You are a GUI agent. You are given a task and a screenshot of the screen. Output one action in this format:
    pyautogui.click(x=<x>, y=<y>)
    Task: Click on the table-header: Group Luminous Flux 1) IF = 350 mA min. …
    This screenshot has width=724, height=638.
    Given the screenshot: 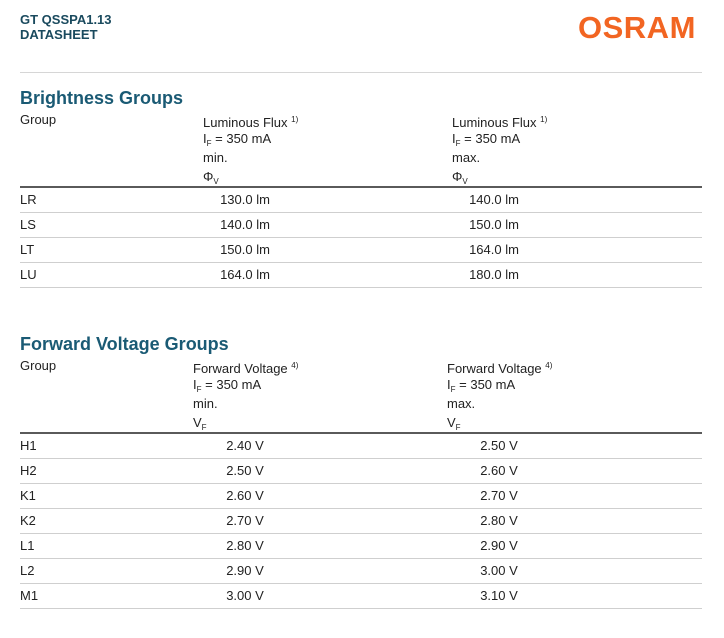 What is the action you would take?
    pyautogui.click(x=361, y=148)
    